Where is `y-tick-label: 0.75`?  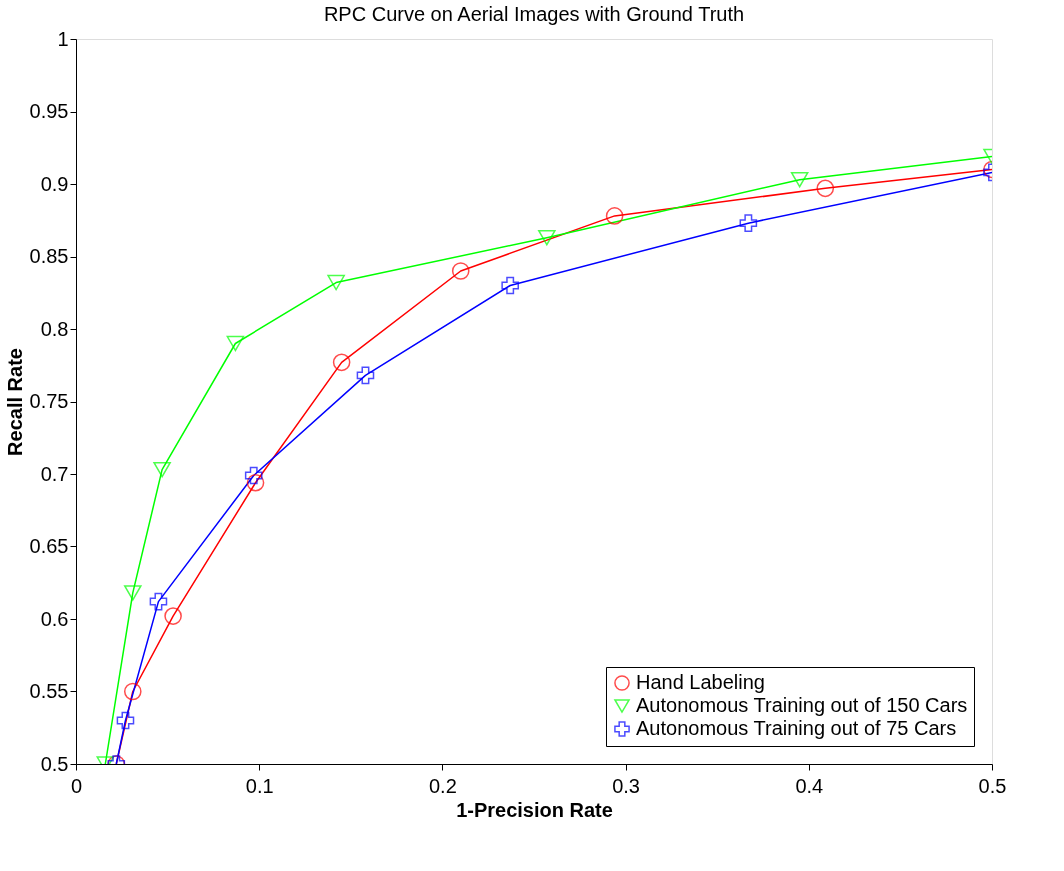 y-tick-label: 0.75 is located at coordinates (49, 401).